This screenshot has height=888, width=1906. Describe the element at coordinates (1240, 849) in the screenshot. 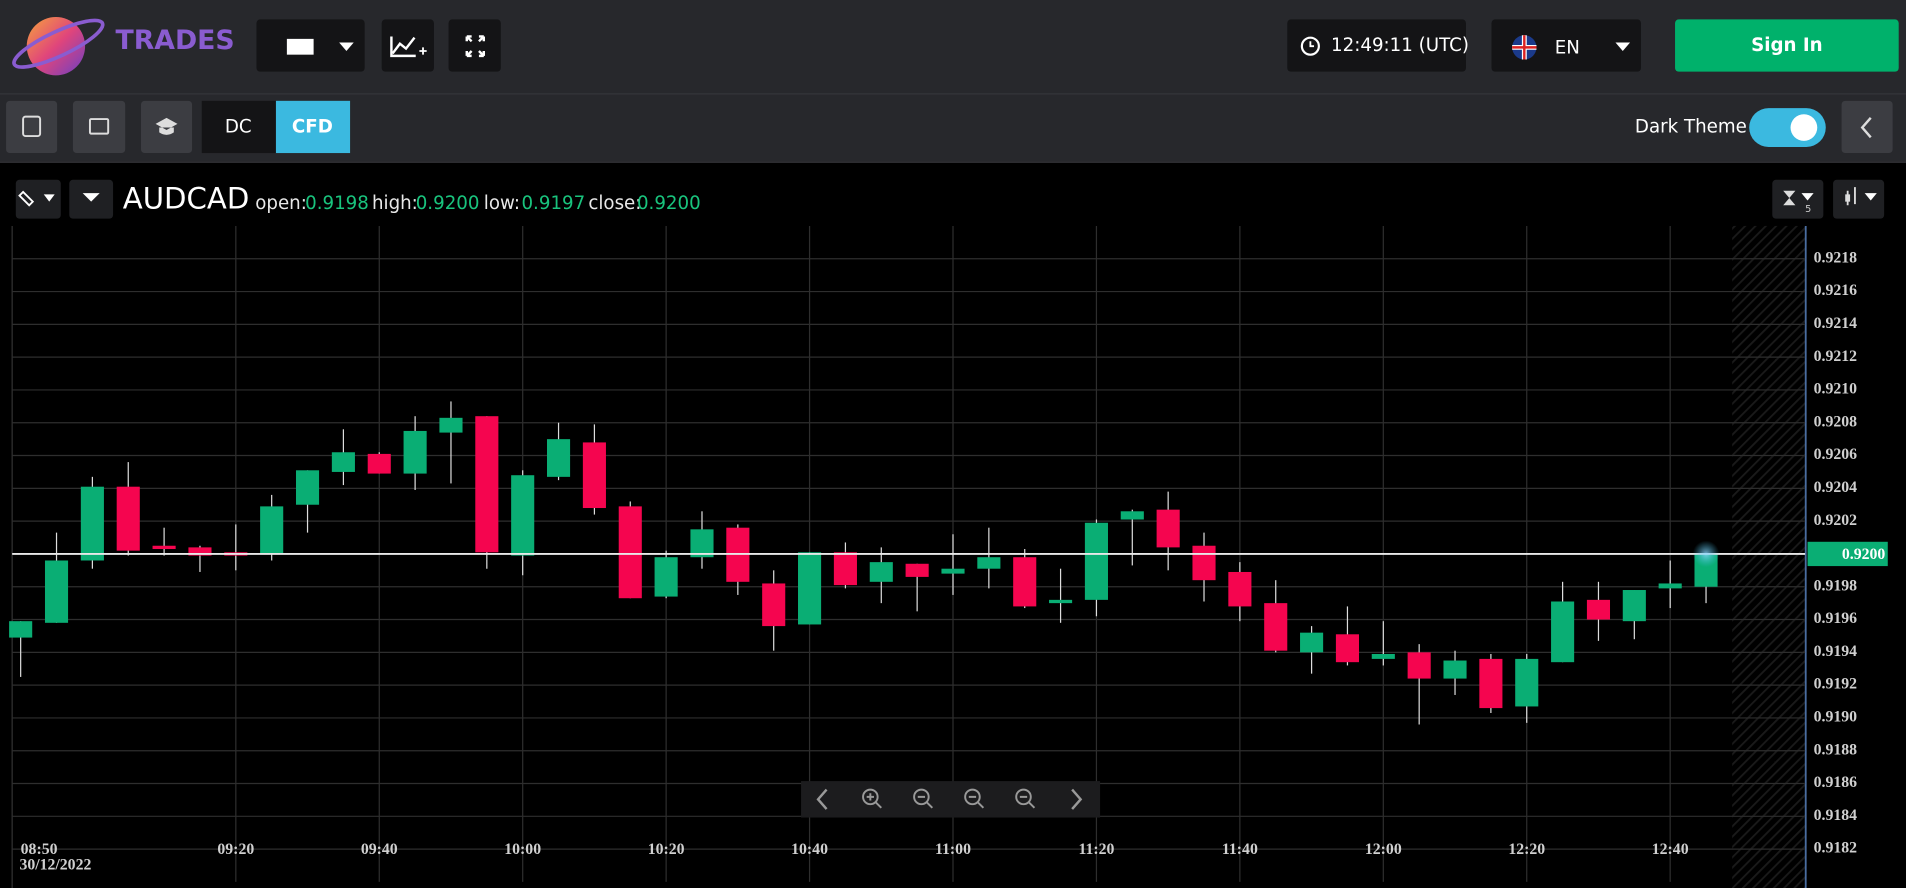

I see `x-tick-label: 11:40` at that location.